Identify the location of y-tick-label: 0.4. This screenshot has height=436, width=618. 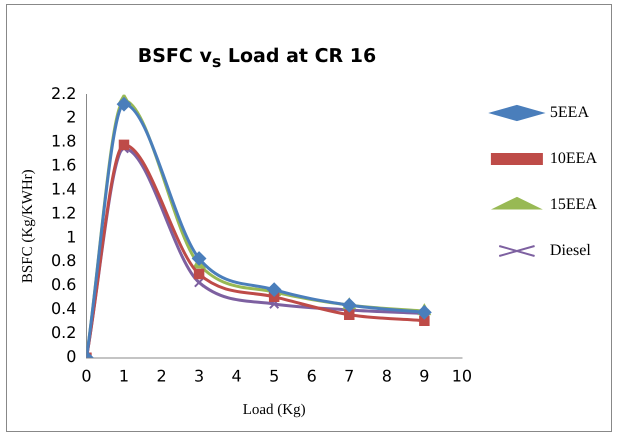
(63, 308).